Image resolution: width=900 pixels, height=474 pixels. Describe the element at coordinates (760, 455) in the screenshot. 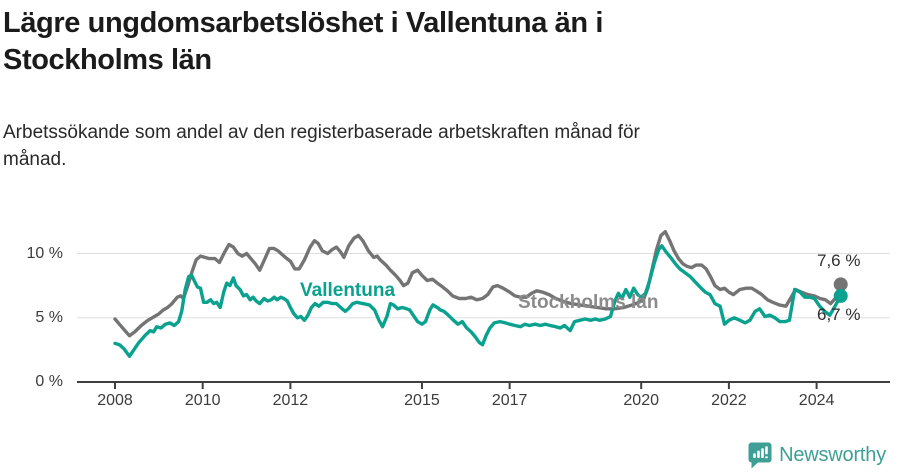

I see `bar-chart-pin-icon` at that location.